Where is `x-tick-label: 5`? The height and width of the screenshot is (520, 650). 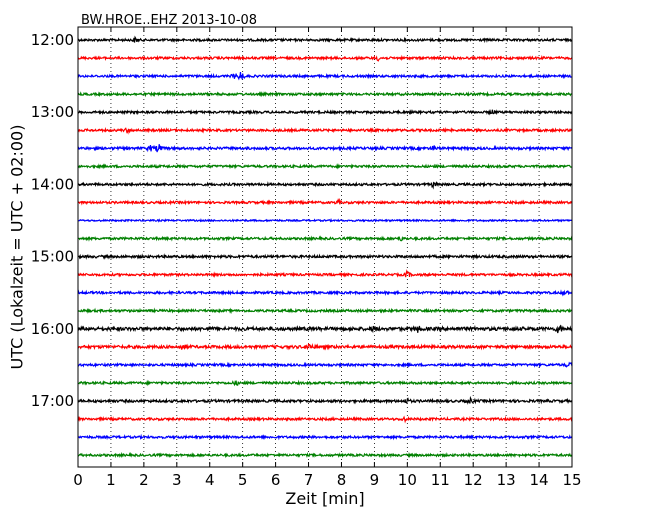
x-tick-label: 5 is located at coordinates (243, 480).